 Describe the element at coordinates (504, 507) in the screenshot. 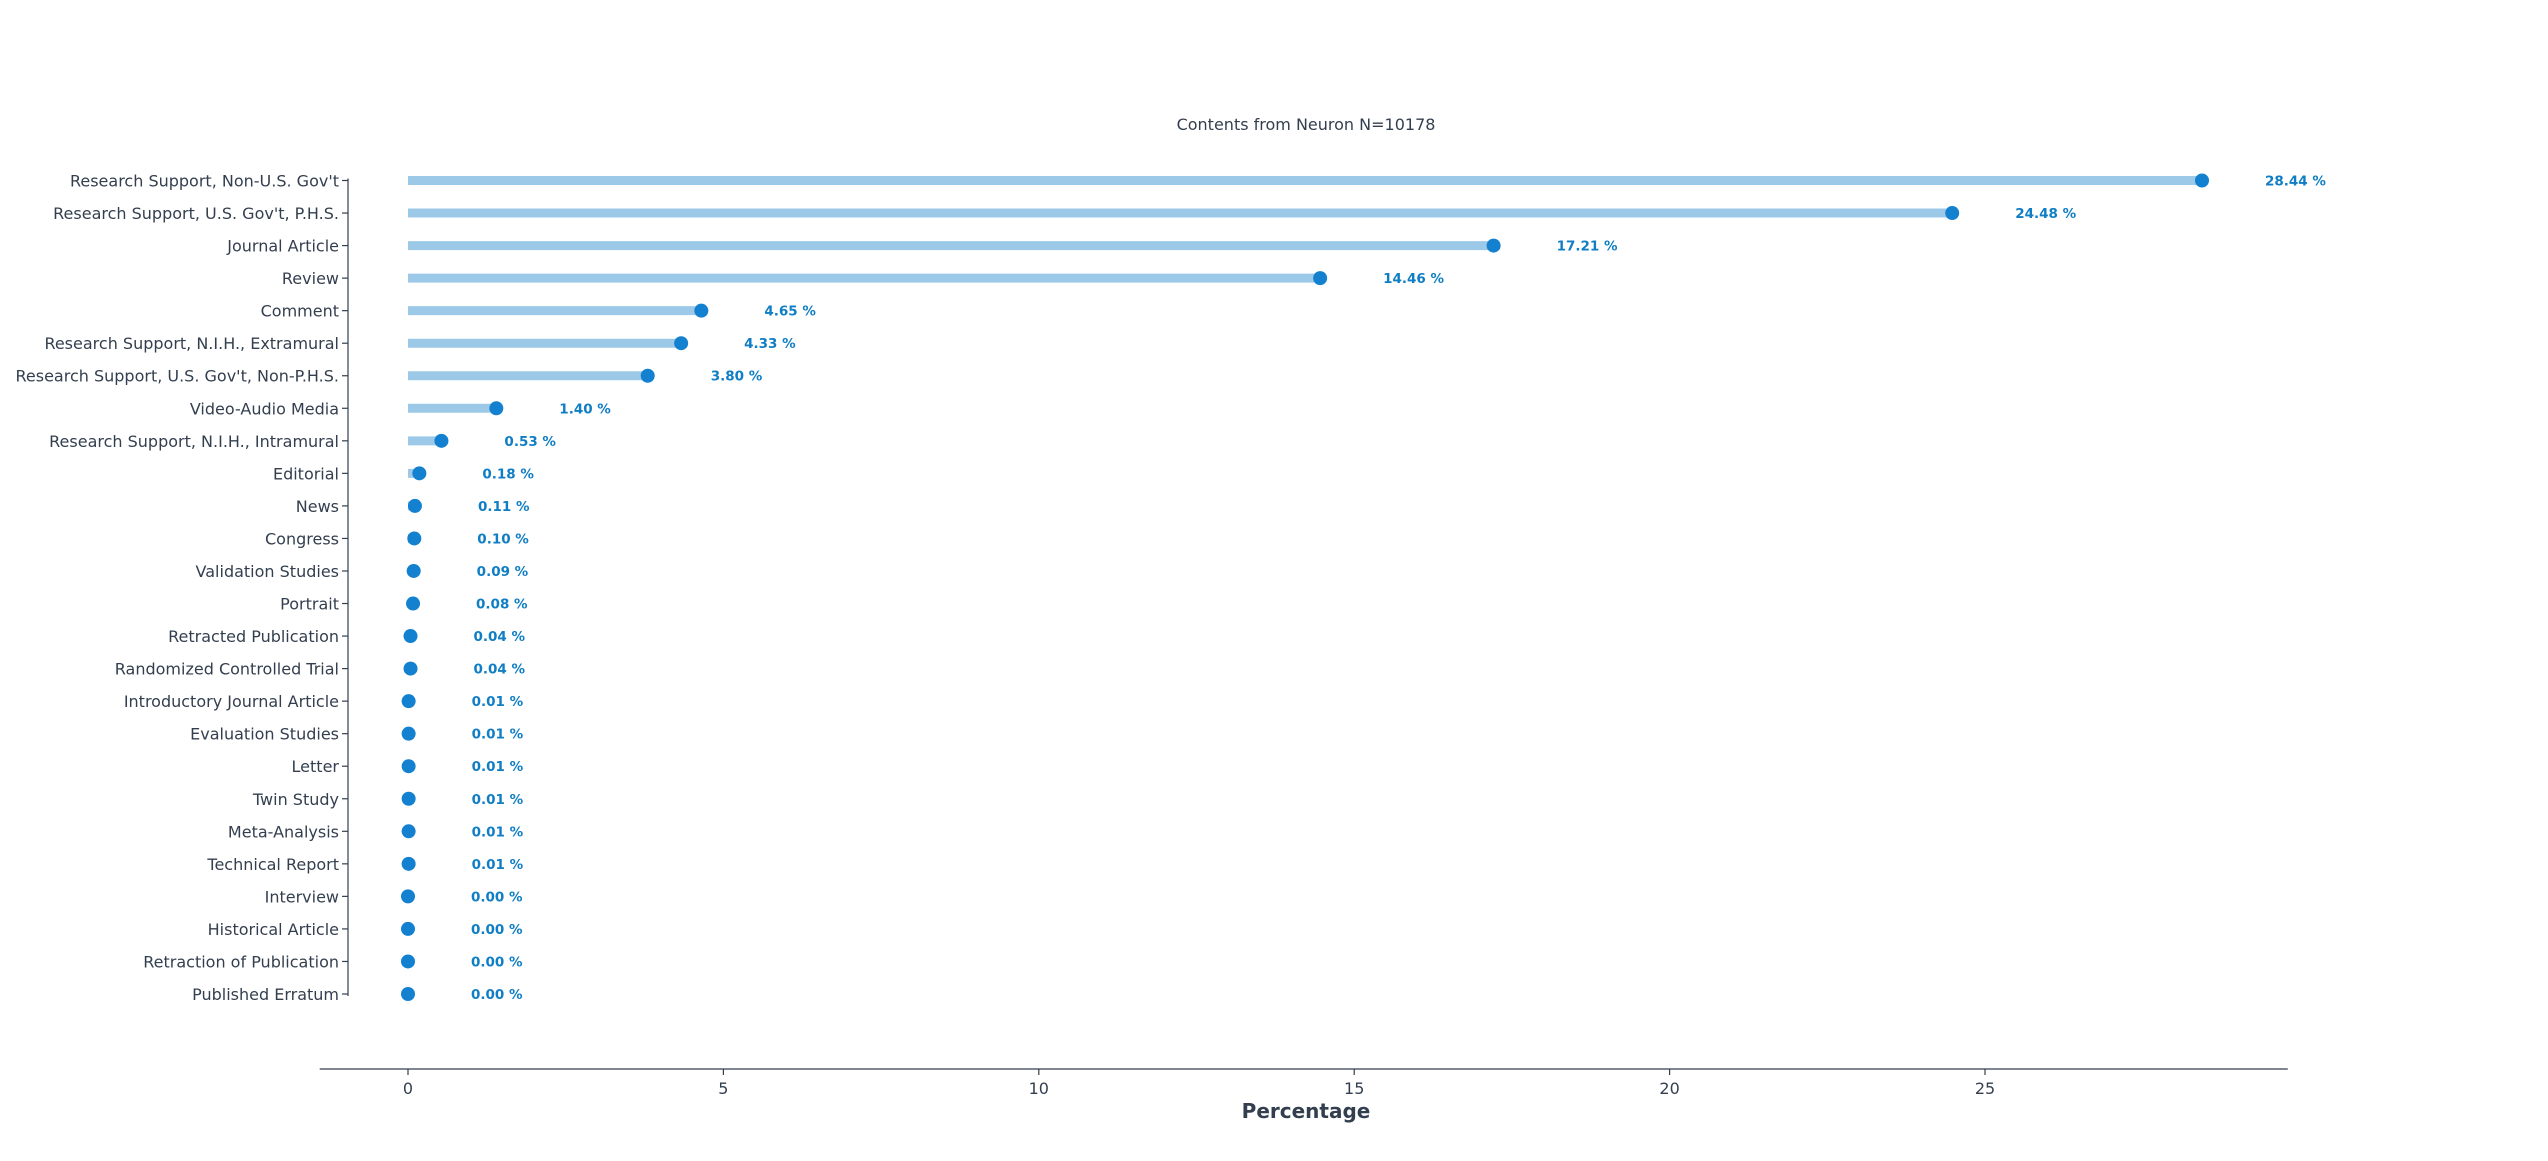

I see `value-label-10: 0.11 %` at that location.